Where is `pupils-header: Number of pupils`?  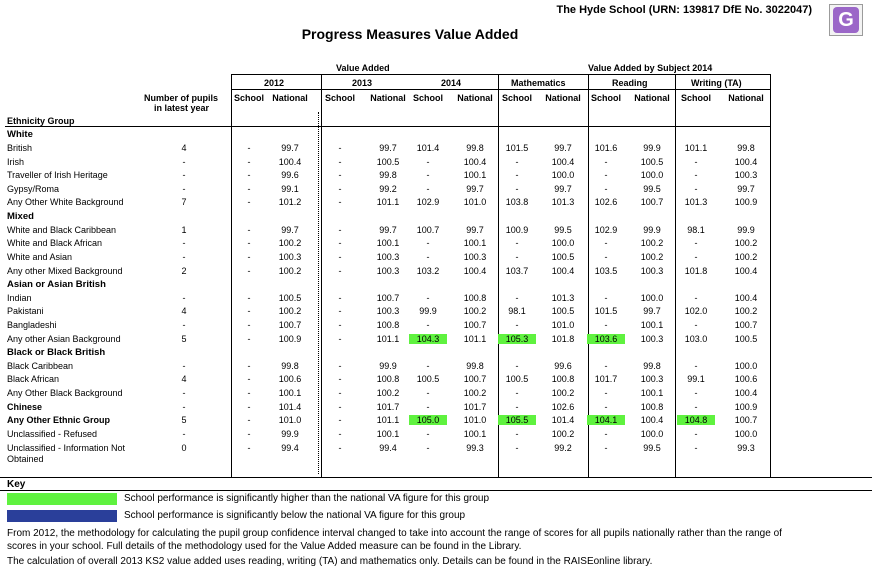
pupils-header: Number of pupils is located at coordinates (181, 98).